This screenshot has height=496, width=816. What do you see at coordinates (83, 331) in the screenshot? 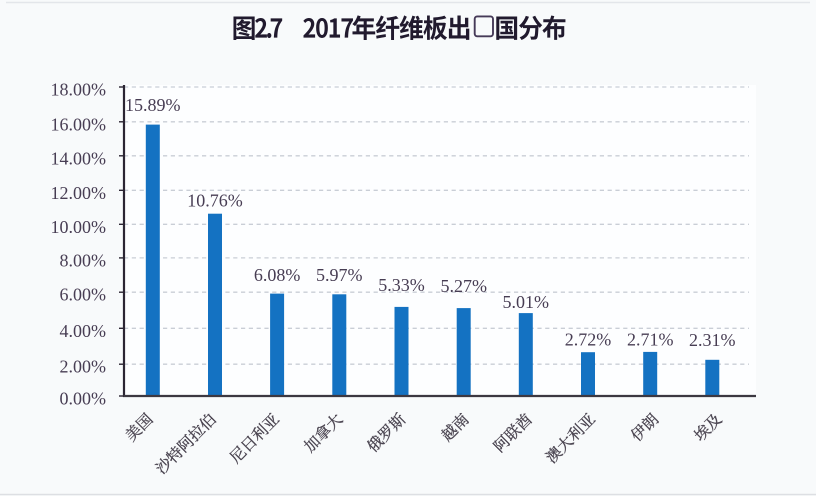
I see `svg-text: 4.00%` at bounding box center [83, 331].